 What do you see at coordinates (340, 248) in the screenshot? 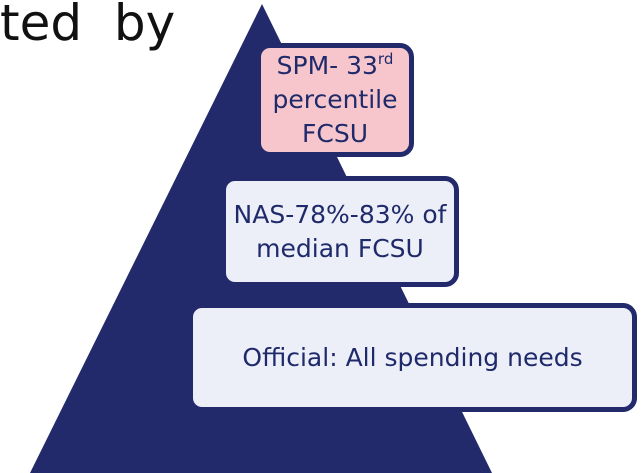
I see `tier-line: median FCSU` at bounding box center [340, 248].